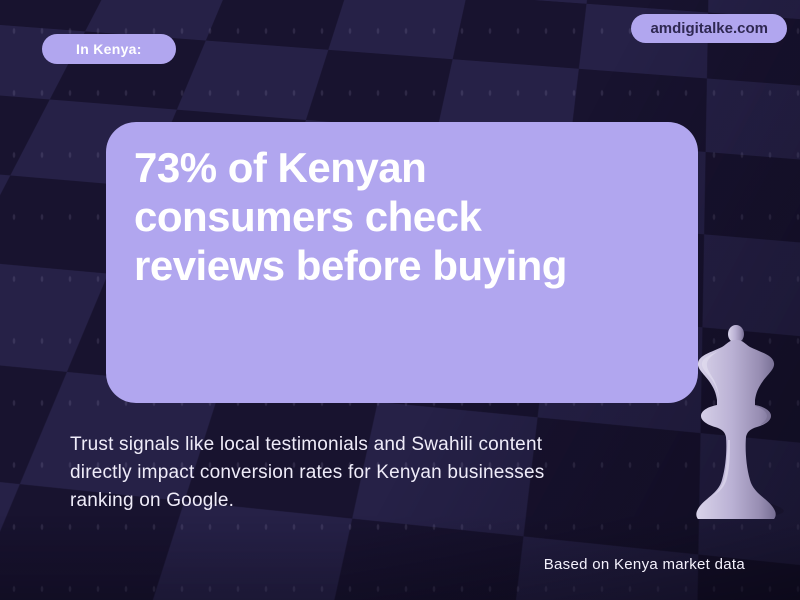  Describe the element at coordinates (350, 265) in the screenshot. I see `headline-line-3: reviews before buying` at that location.